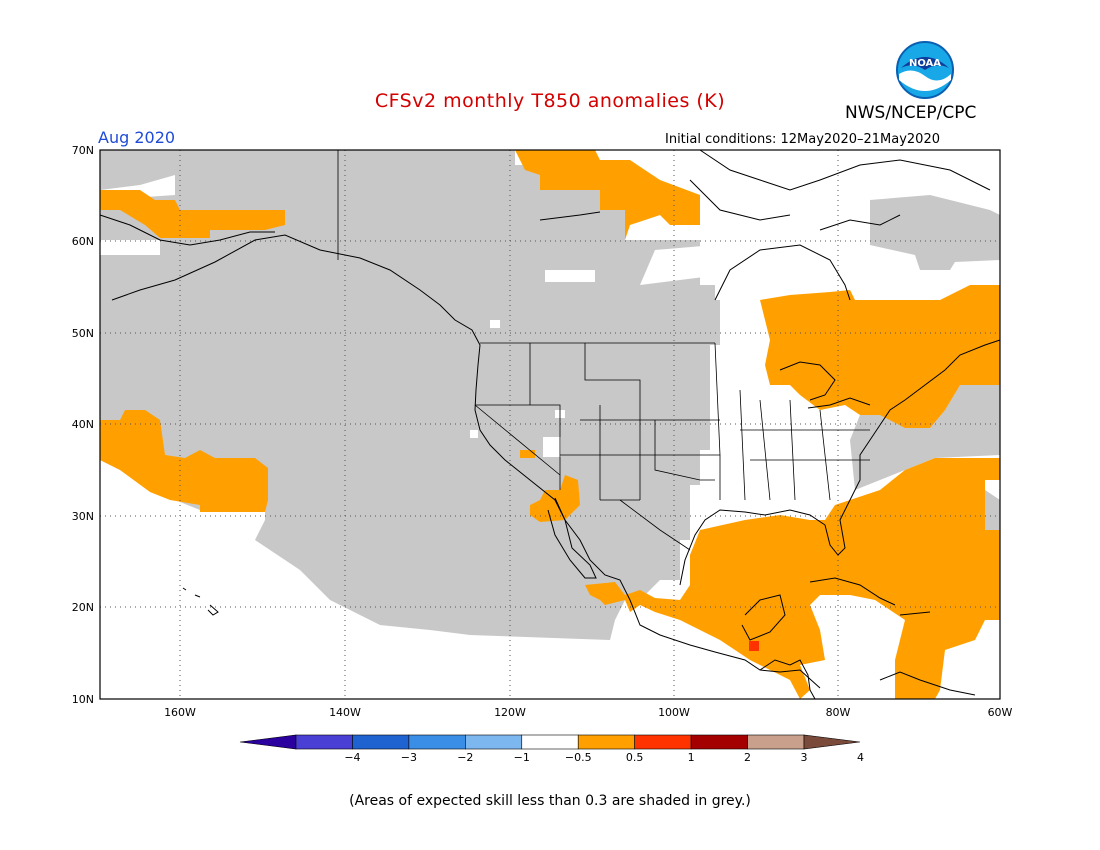  What do you see at coordinates (604, 757) in the screenshot?
I see `legend-labels: −4 −3 −2 −1 −0.5 0.5 1 2 3 4` at bounding box center [604, 757].